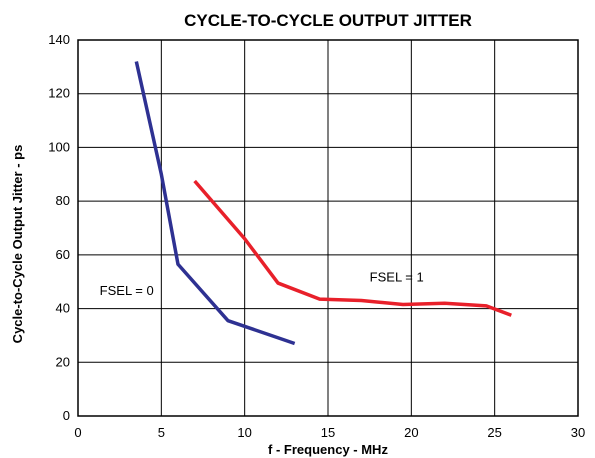  What do you see at coordinates (63, 308) in the screenshot?
I see `y-tick-label: 40` at bounding box center [63, 308].